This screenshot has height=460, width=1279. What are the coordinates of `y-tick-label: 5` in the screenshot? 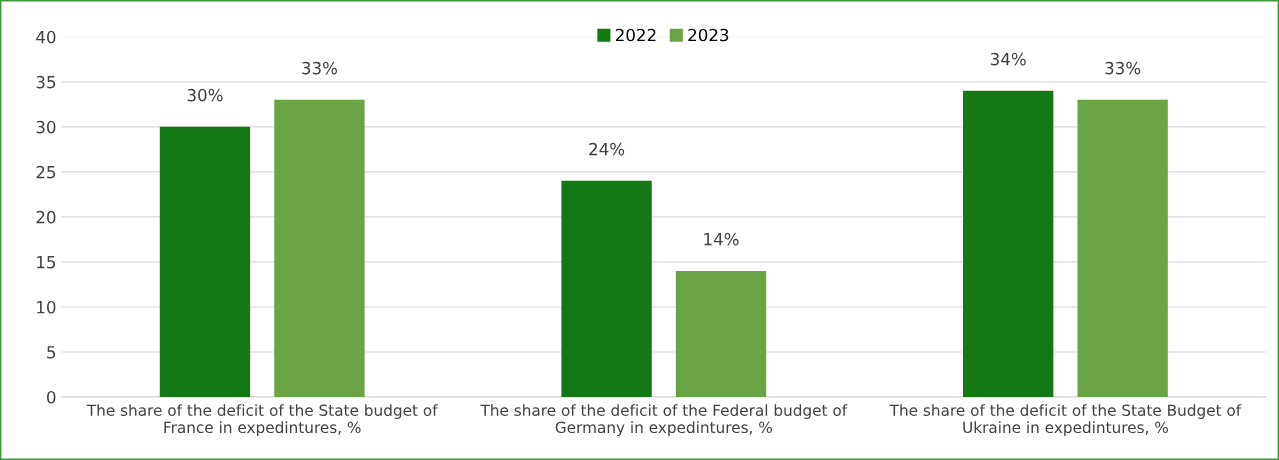 It's located at (51, 352).